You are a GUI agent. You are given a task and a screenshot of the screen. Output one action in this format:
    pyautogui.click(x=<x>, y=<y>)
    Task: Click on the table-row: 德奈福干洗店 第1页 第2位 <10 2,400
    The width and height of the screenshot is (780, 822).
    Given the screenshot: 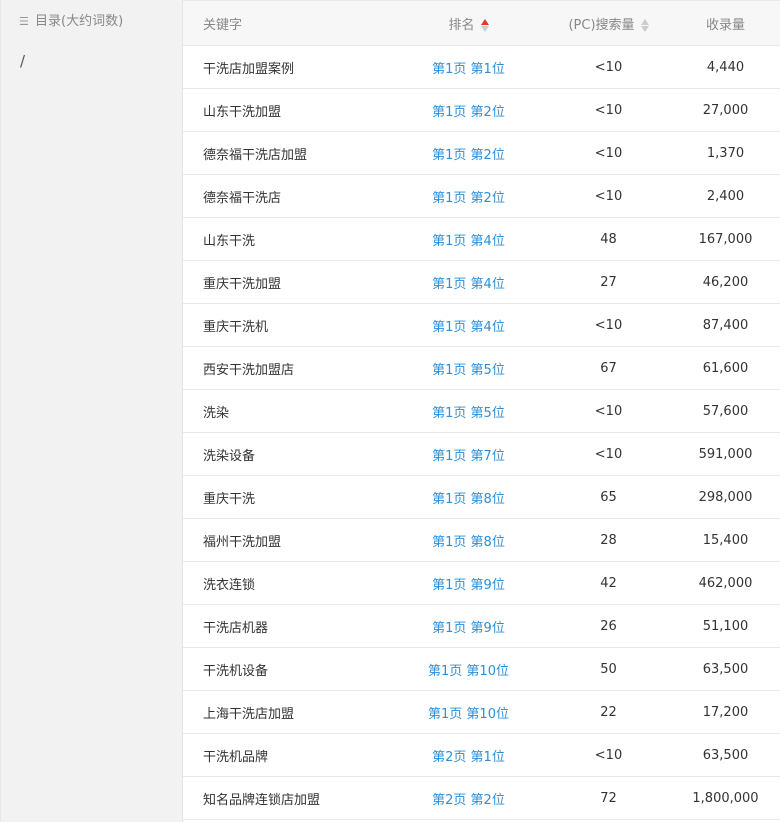 What is the action you would take?
    pyautogui.click(x=481, y=196)
    